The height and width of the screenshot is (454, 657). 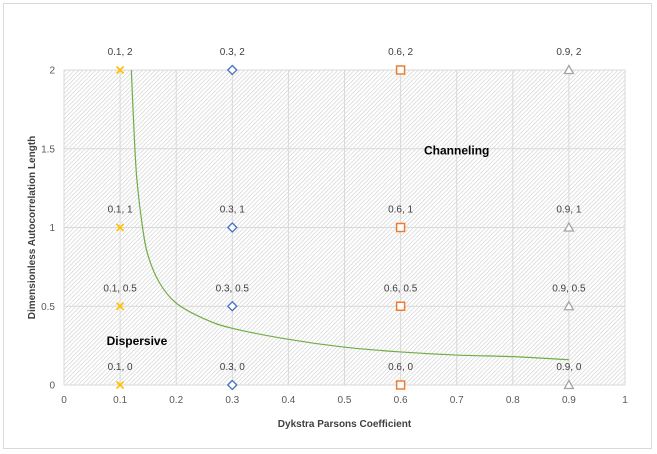 What do you see at coordinates (137, 341) in the screenshot?
I see `region-label: Dispersive` at bounding box center [137, 341].